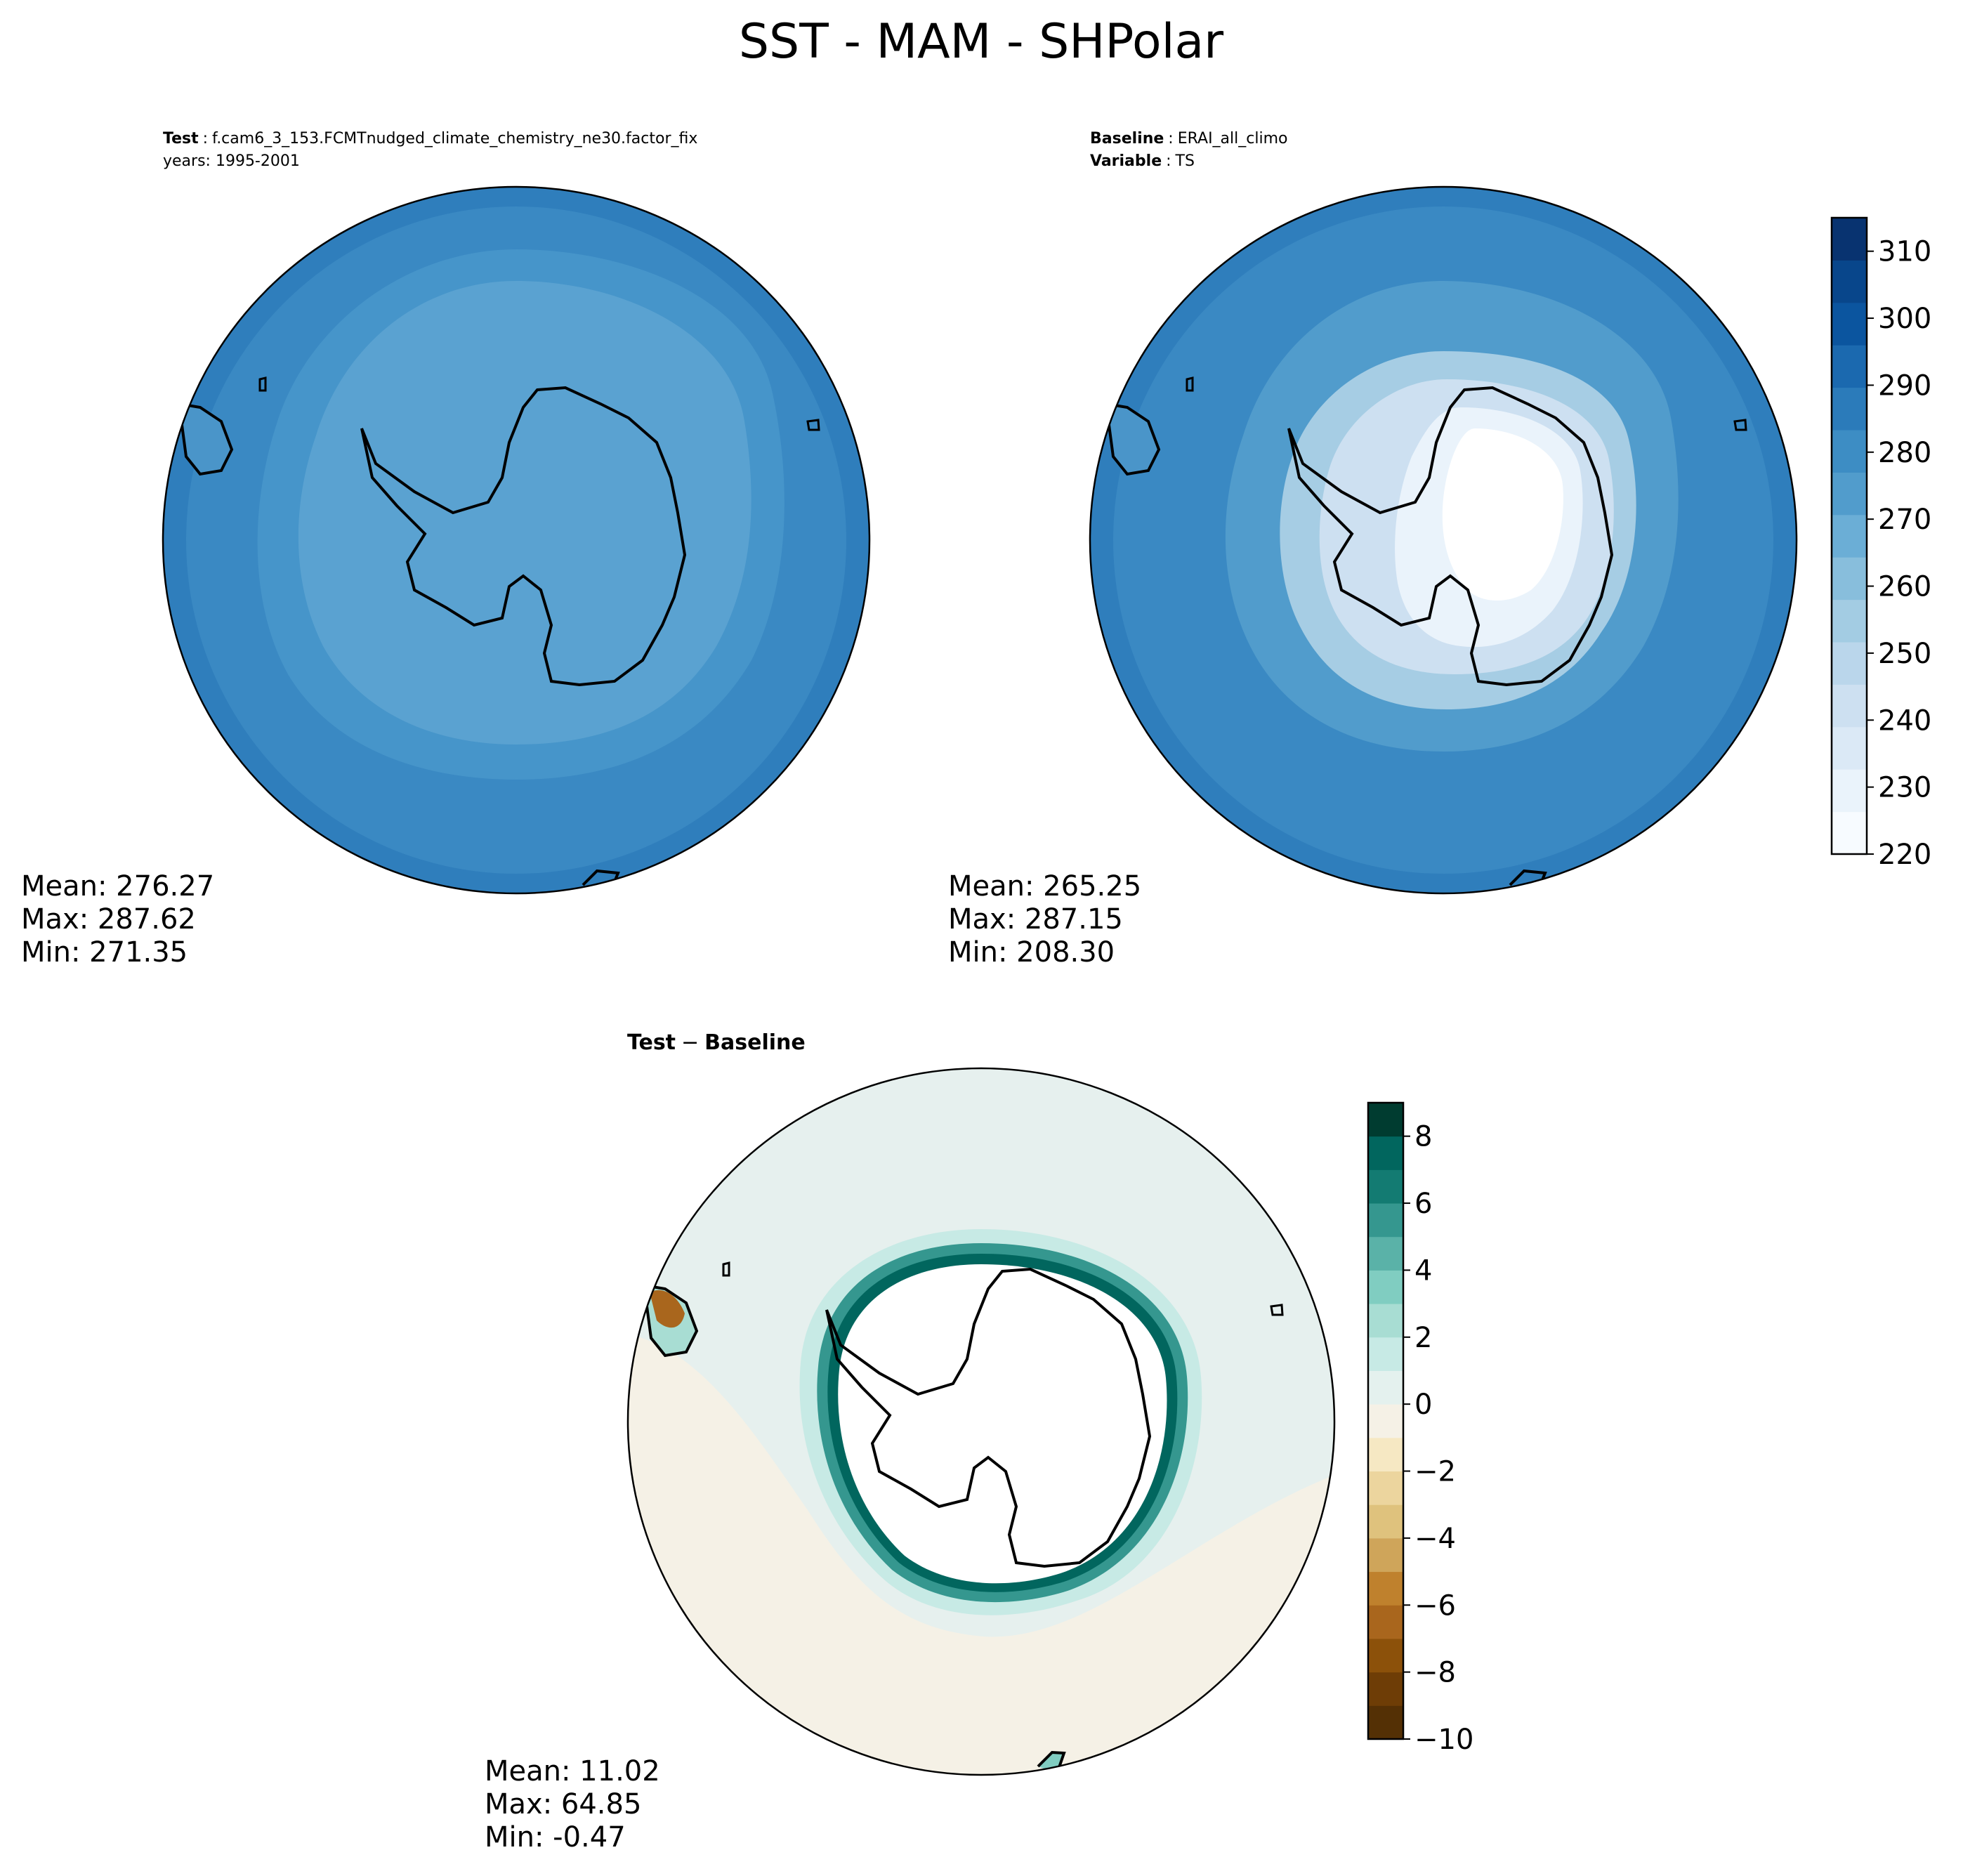 Image resolution: width=1963 pixels, height=1876 pixels. Describe the element at coordinates (1002, 1424) in the screenshot. I see `difference-field-continent` at that location.